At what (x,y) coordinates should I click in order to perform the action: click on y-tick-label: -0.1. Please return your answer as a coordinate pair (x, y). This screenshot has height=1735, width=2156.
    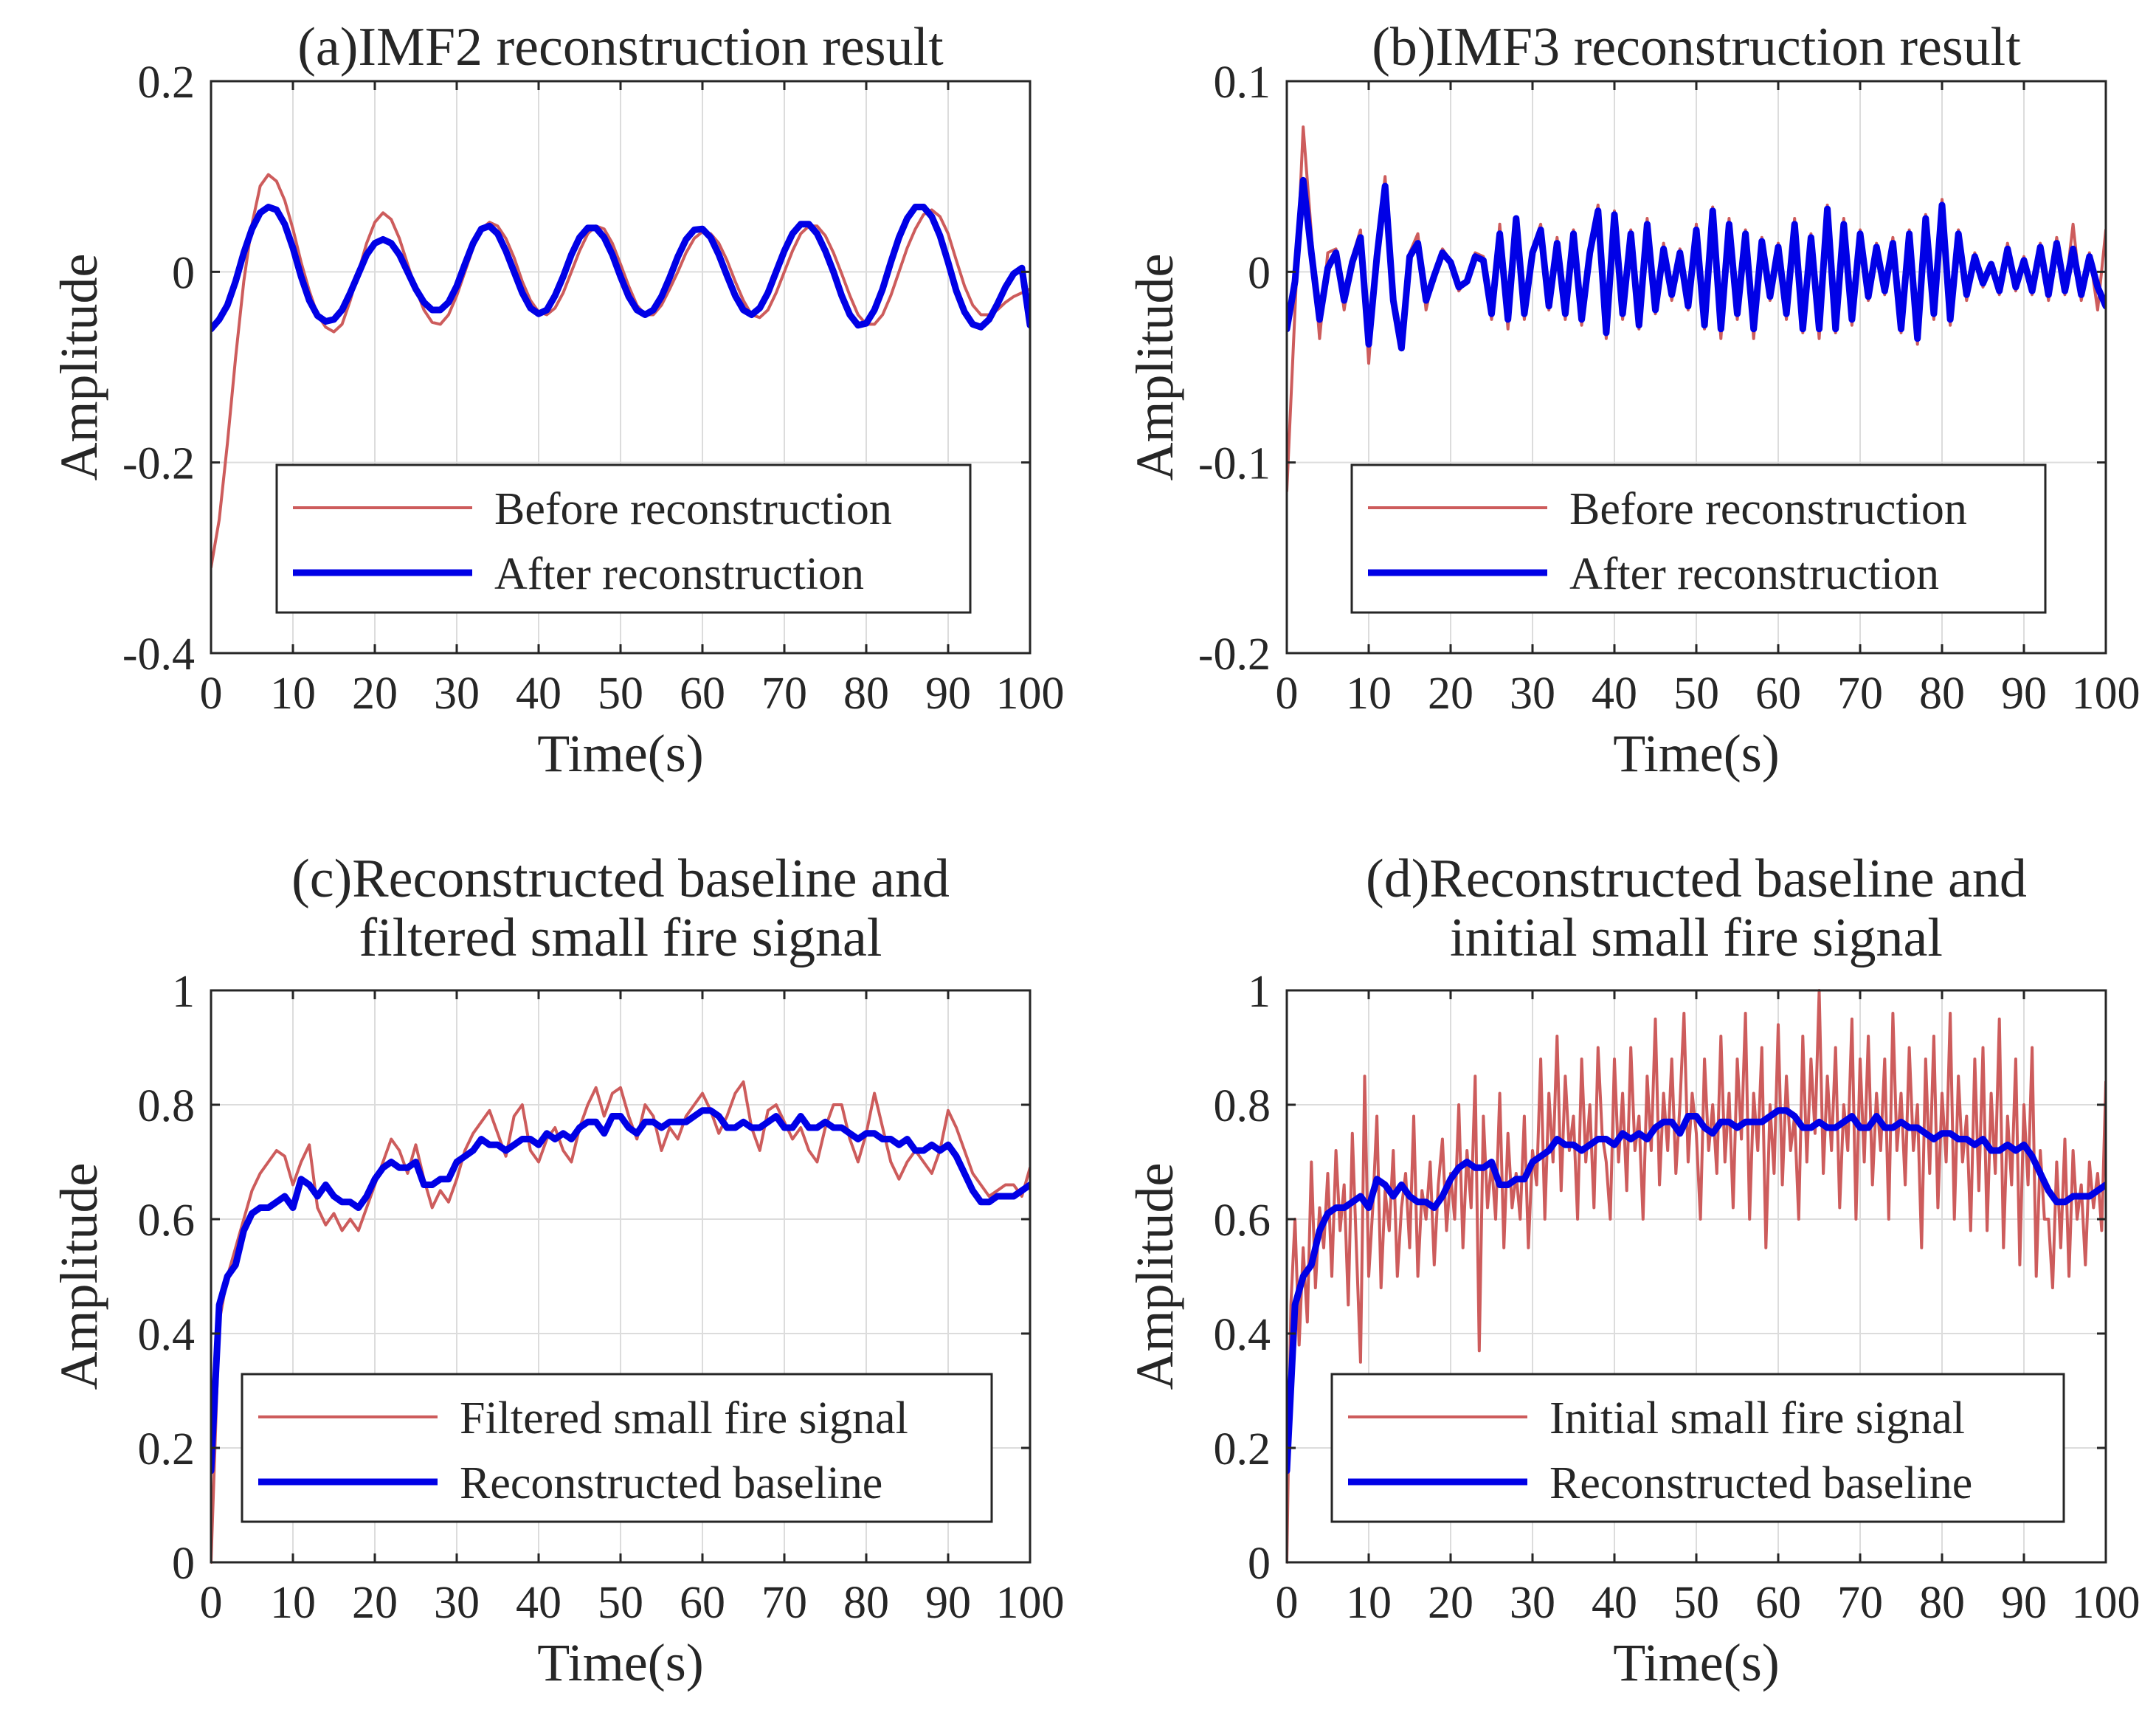
    Looking at the image, I should click on (1234, 464).